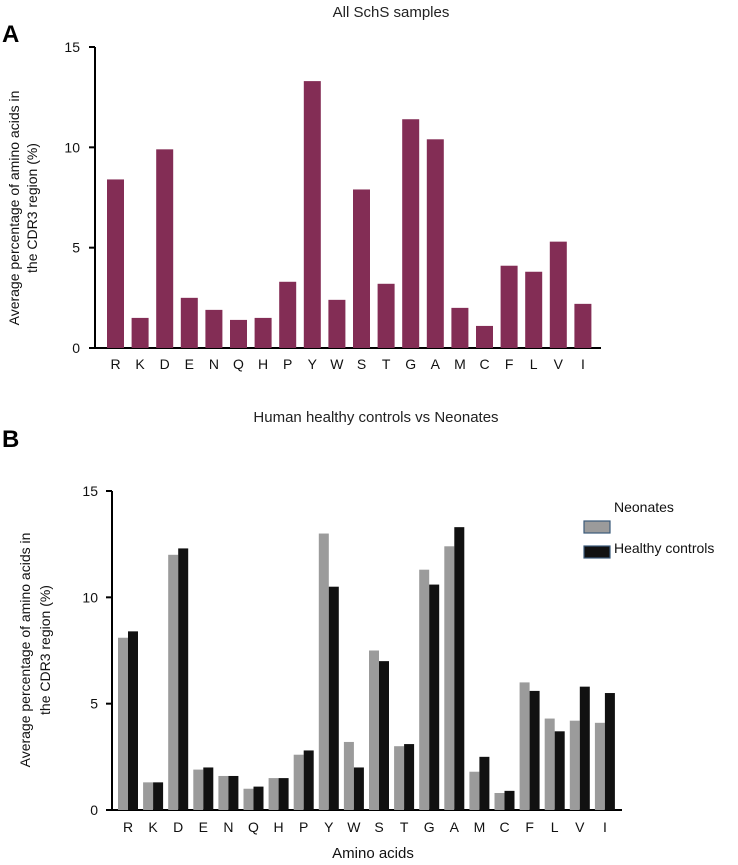 The image size is (738, 865). What do you see at coordinates (509, 364) in the screenshot?
I see `panel-a-x-tick-label-F: F` at bounding box center [509, 364].